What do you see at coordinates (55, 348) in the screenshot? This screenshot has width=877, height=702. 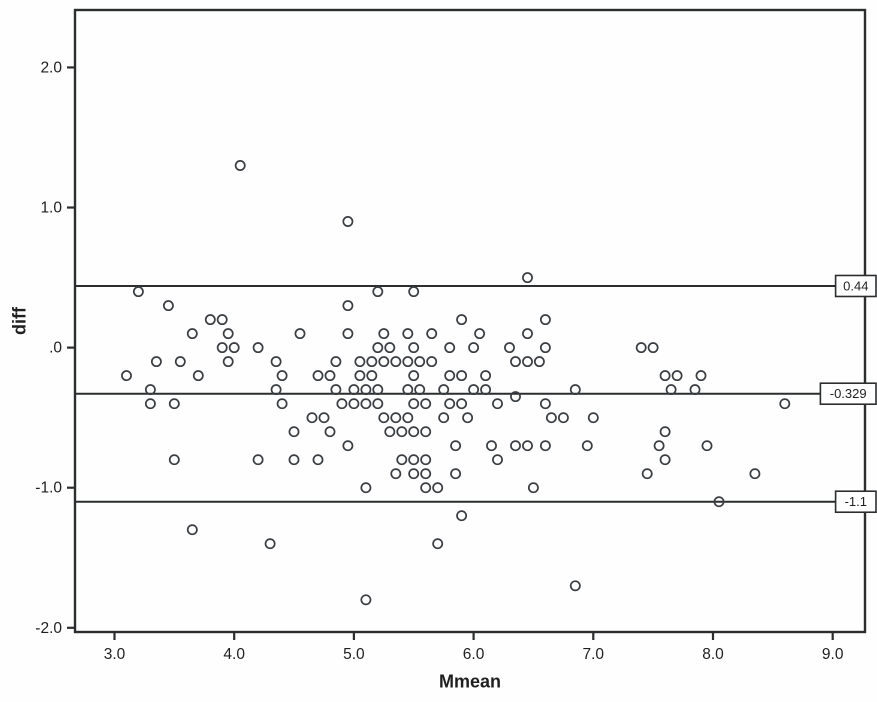 I see `y-tick-label: .0` at bounding box center [55, 348].